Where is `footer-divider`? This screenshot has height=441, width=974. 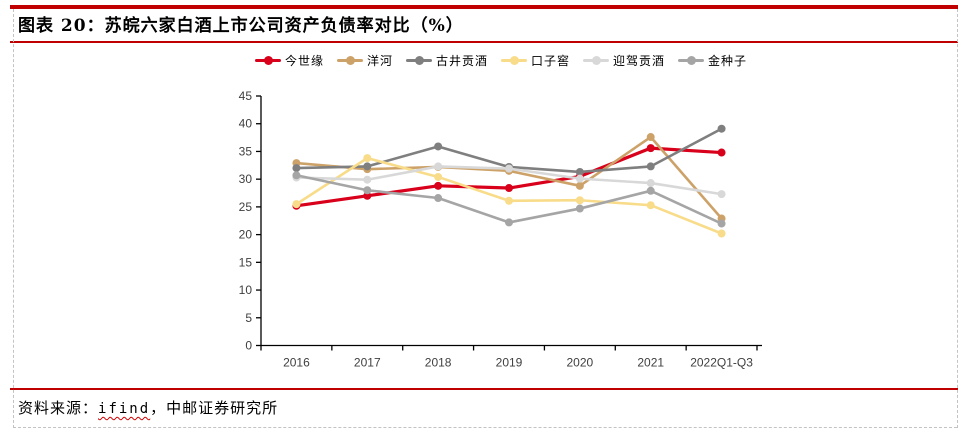 footer-divider is located at coordinates (484, 389).